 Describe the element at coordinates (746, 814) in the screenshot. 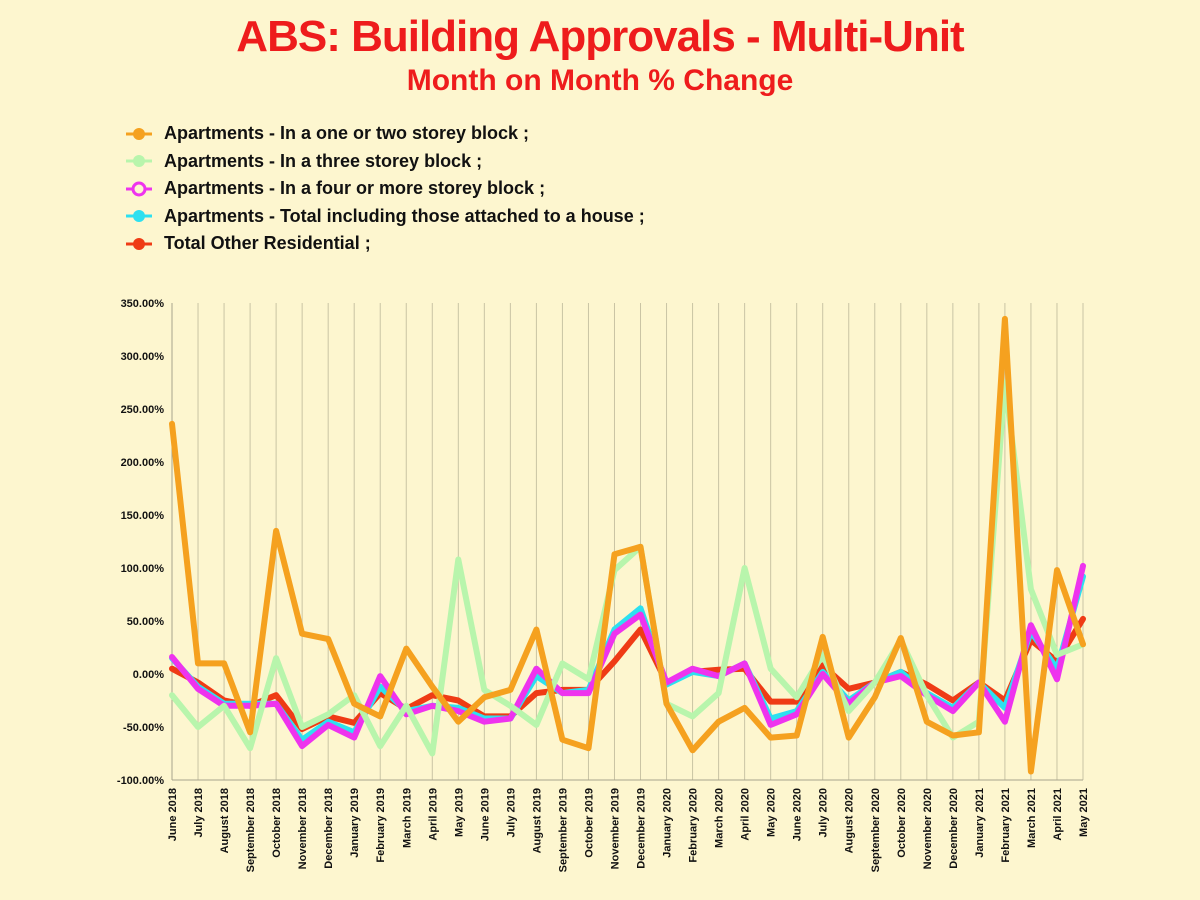

I see `x-tick-label: April 2020` at that location.